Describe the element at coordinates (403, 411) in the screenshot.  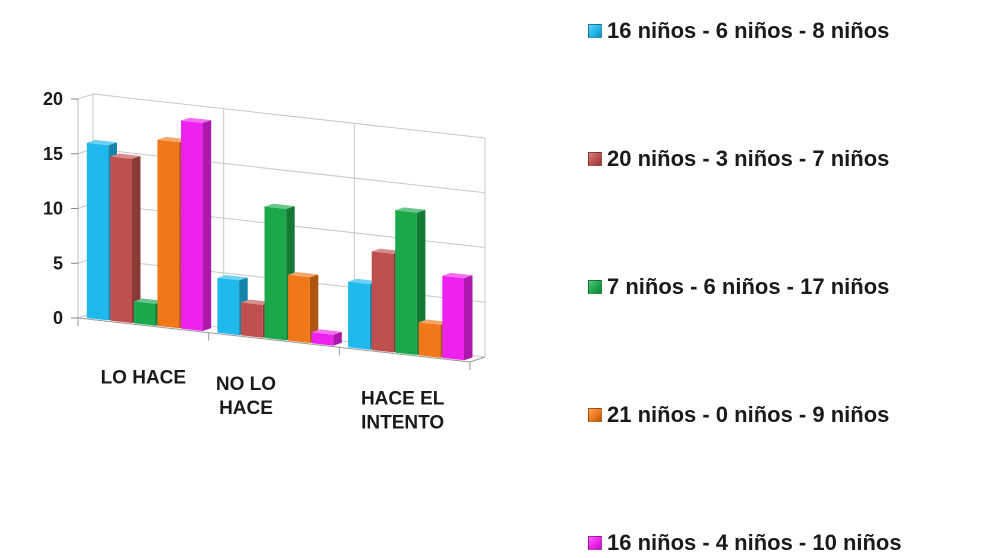
I see `x-tick-label: HACE EL INTENTO` at that location.